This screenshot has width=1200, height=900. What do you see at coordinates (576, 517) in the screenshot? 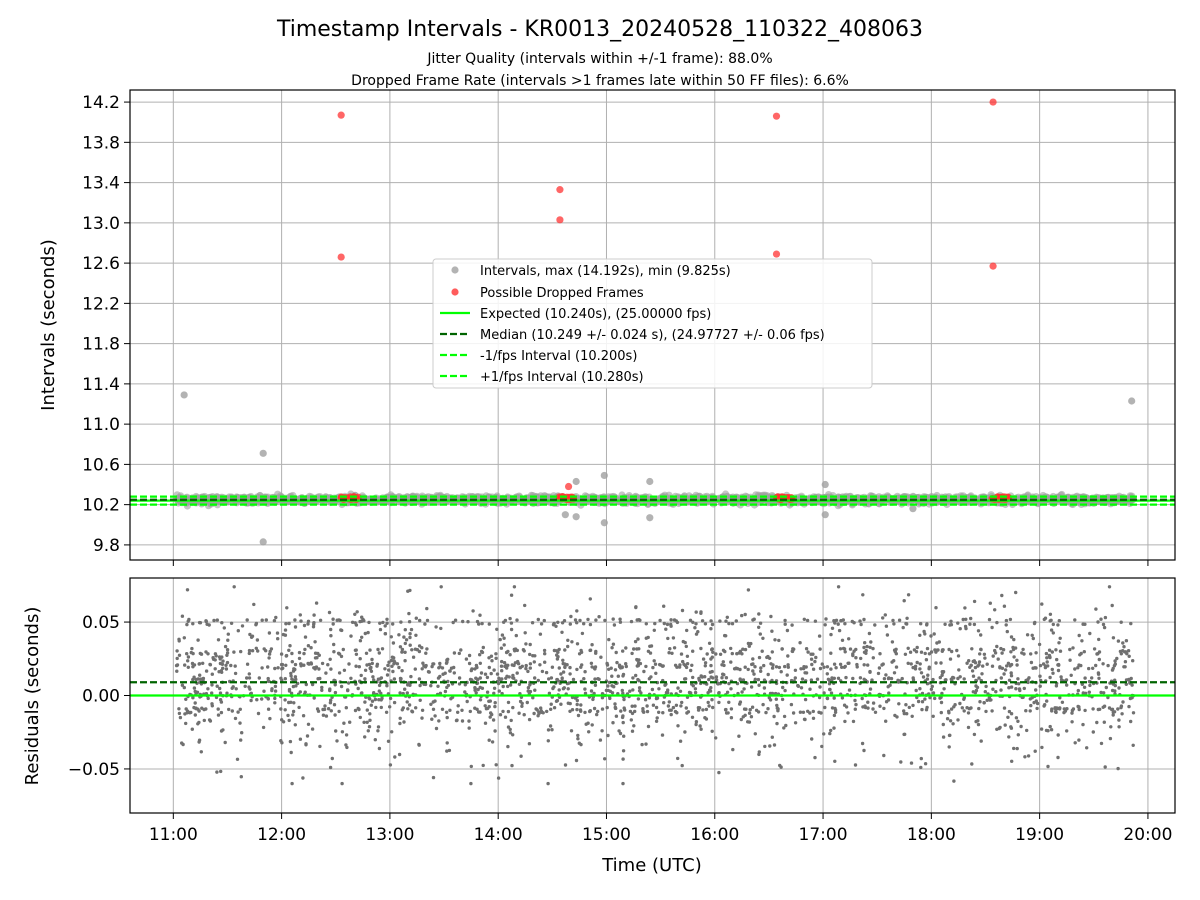
I see `interval-point` at bounding box center [576, 517].